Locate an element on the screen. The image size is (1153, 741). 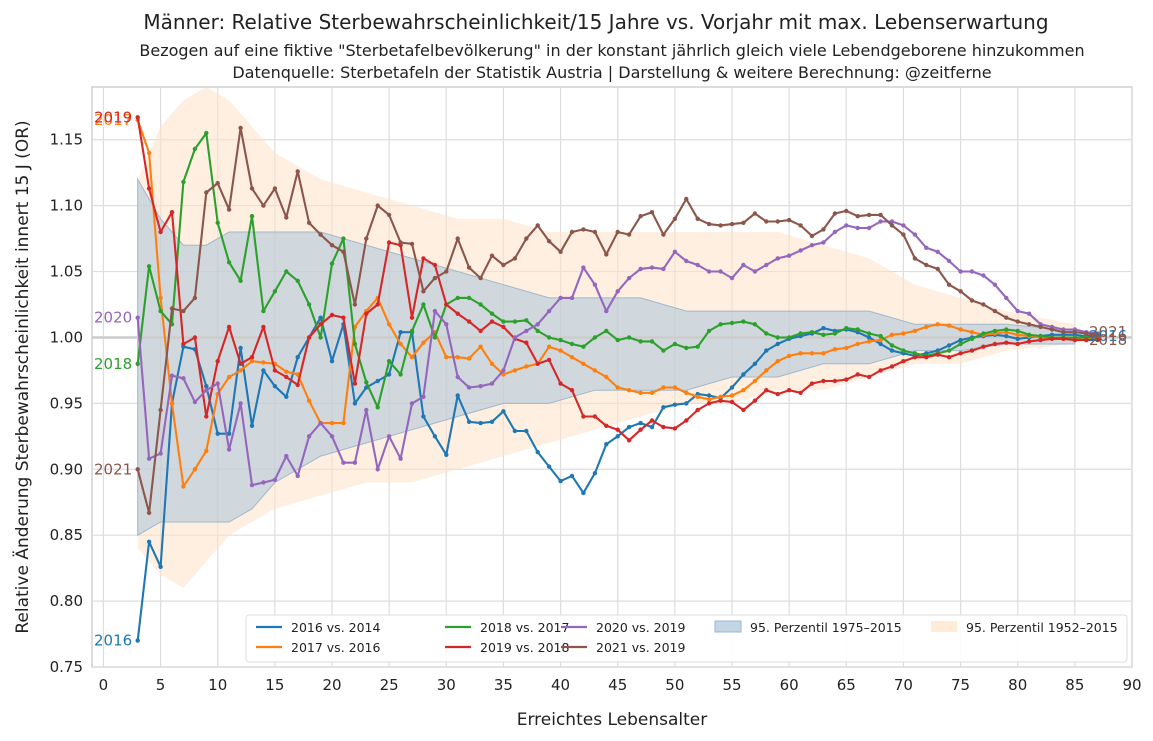
start-label-2020: 2020 is located at coordinates (113, 318).